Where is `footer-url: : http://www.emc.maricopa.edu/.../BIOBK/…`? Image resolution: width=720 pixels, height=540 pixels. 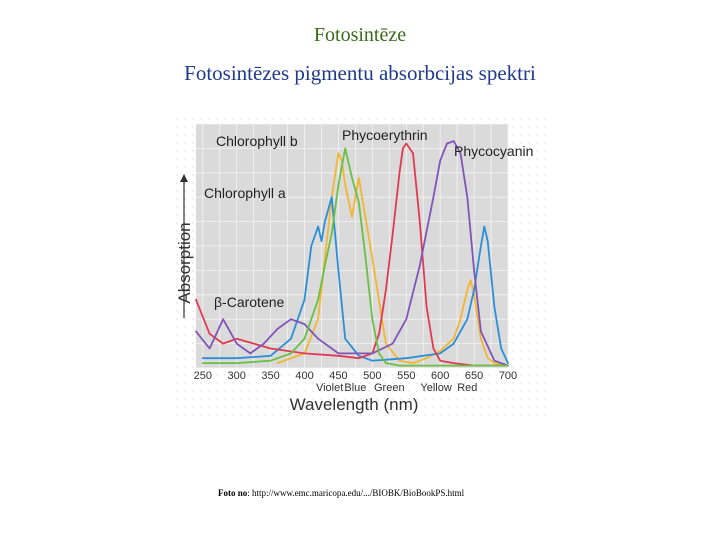
footer-url: : http://www.emc.maricopa.edu/.../BIOBK/… is located at coordinates (356, 493).